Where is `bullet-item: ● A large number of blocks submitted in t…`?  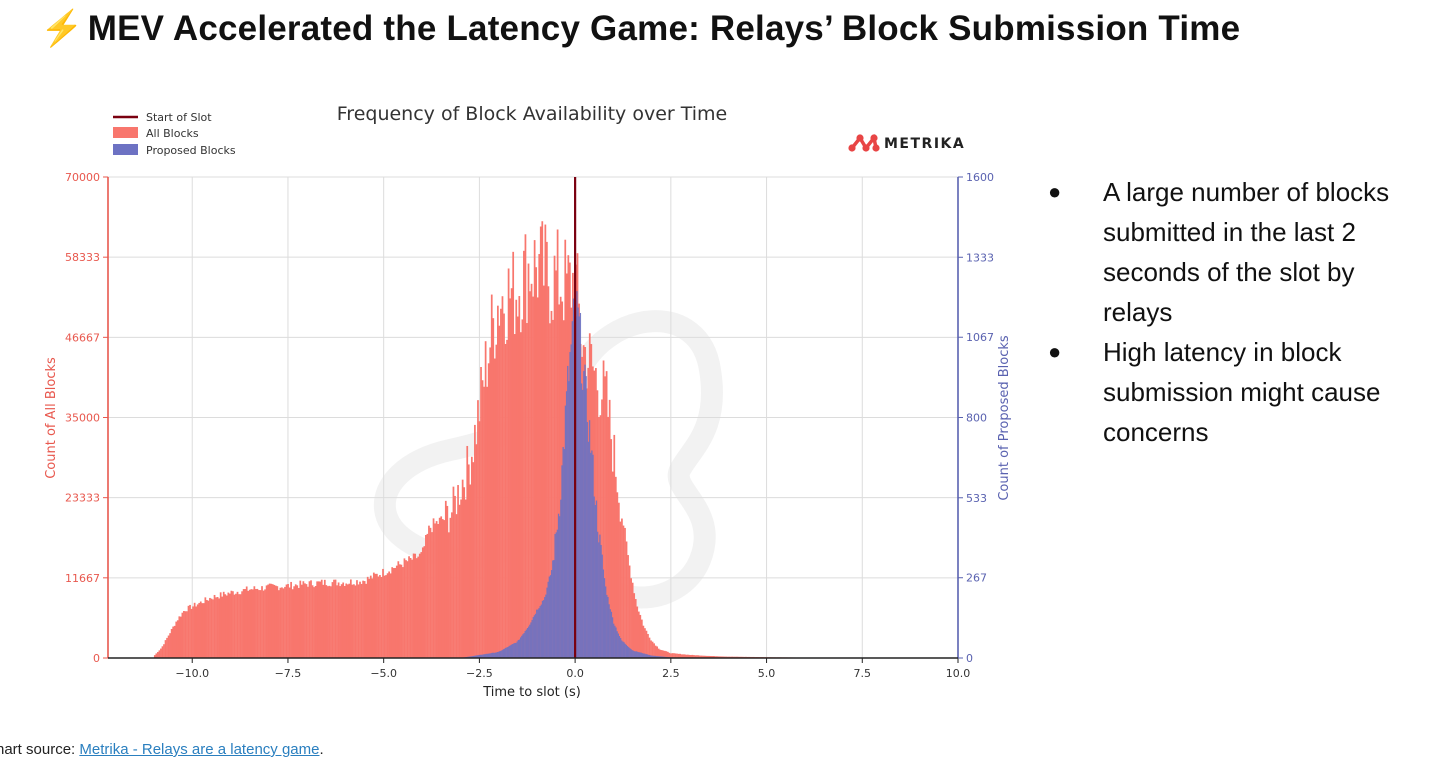
bullet-item: ● A large number of blocks submitted in t… is located at coordinates (1238, 252).